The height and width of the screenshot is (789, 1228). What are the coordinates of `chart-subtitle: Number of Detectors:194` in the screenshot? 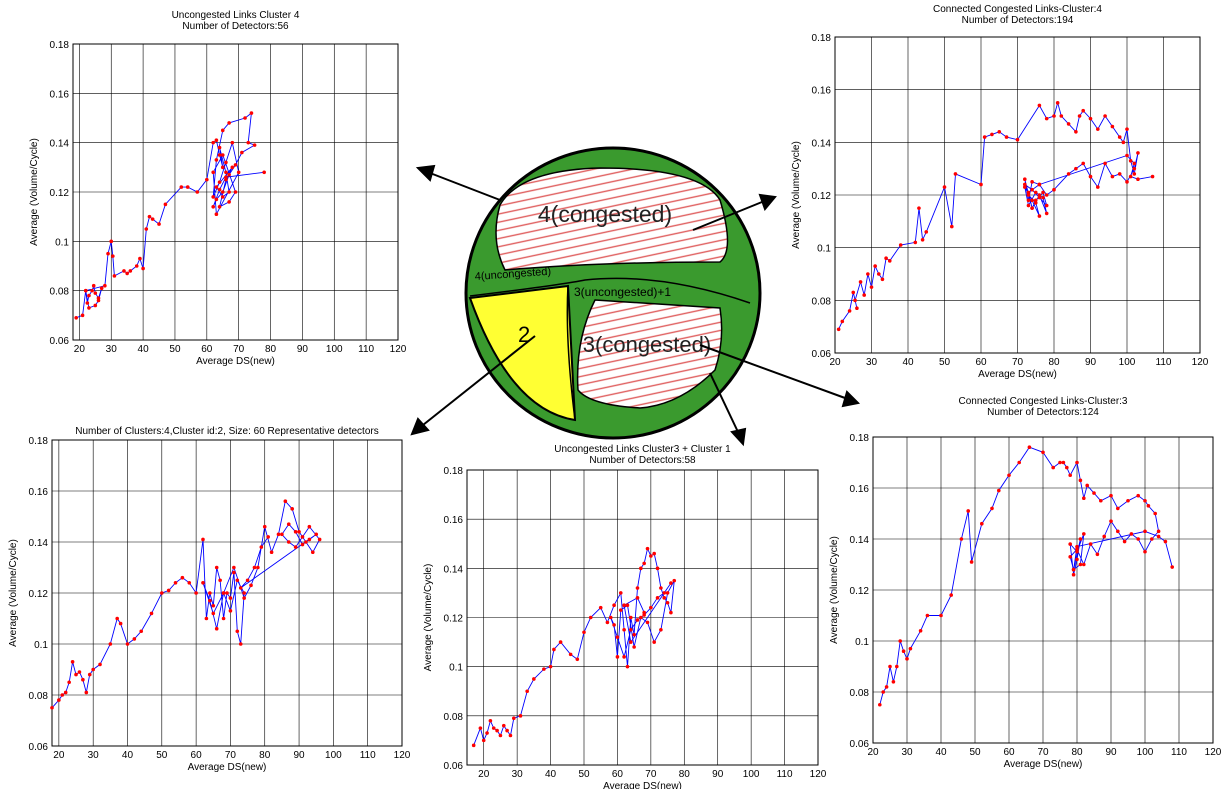 It's located at (1018, 20).